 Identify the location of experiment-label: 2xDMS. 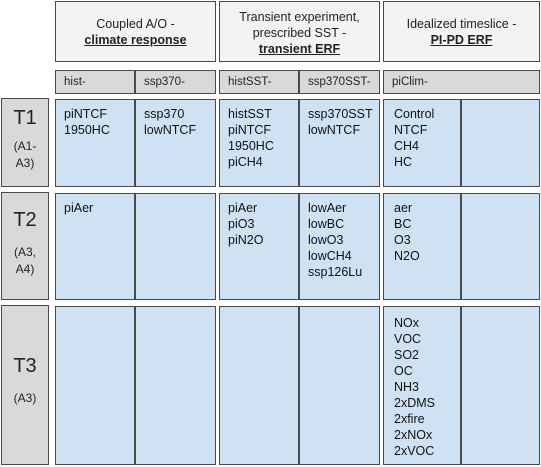
(414, 403).